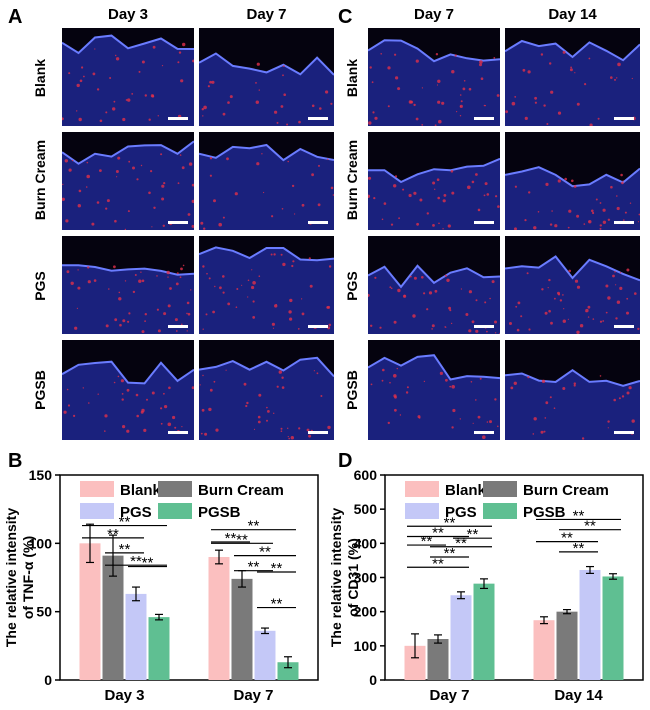  I want to click on scale-bar, so click(484, 326).